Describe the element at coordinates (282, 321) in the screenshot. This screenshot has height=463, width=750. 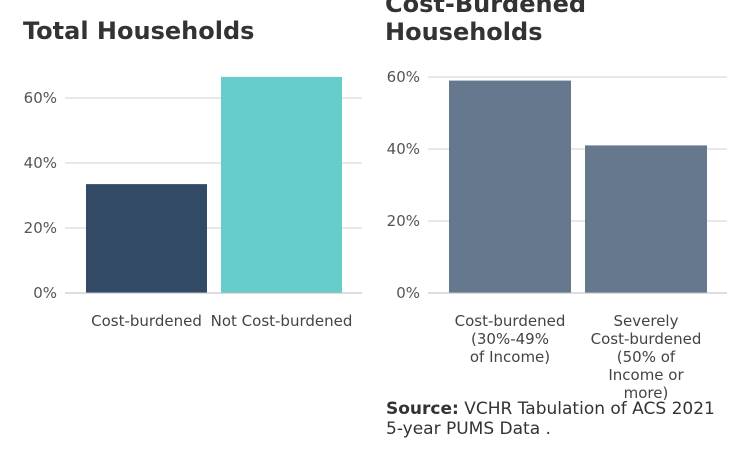
I see `left-chart-category-label: Not Cost-burdened` at that location.